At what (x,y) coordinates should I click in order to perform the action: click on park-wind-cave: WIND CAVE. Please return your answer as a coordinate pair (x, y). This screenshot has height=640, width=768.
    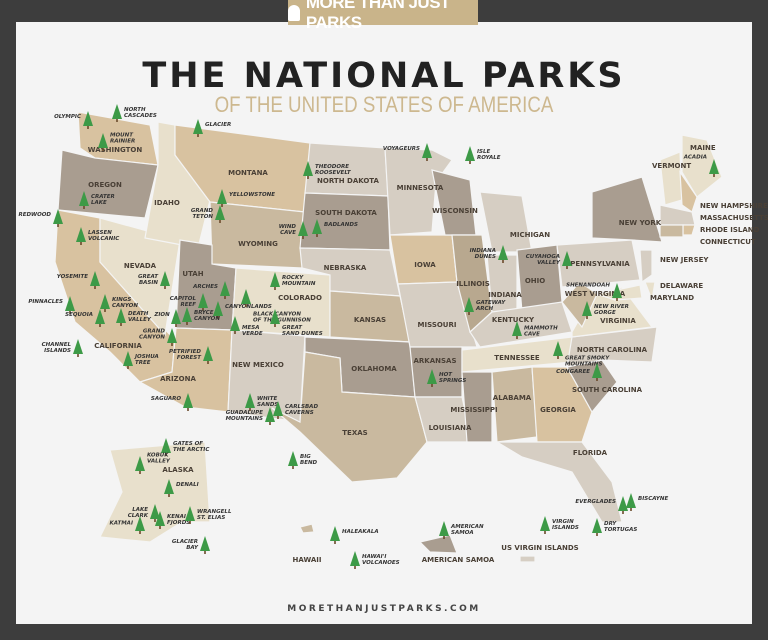
    Looking at the image, I should click on (293, 230).